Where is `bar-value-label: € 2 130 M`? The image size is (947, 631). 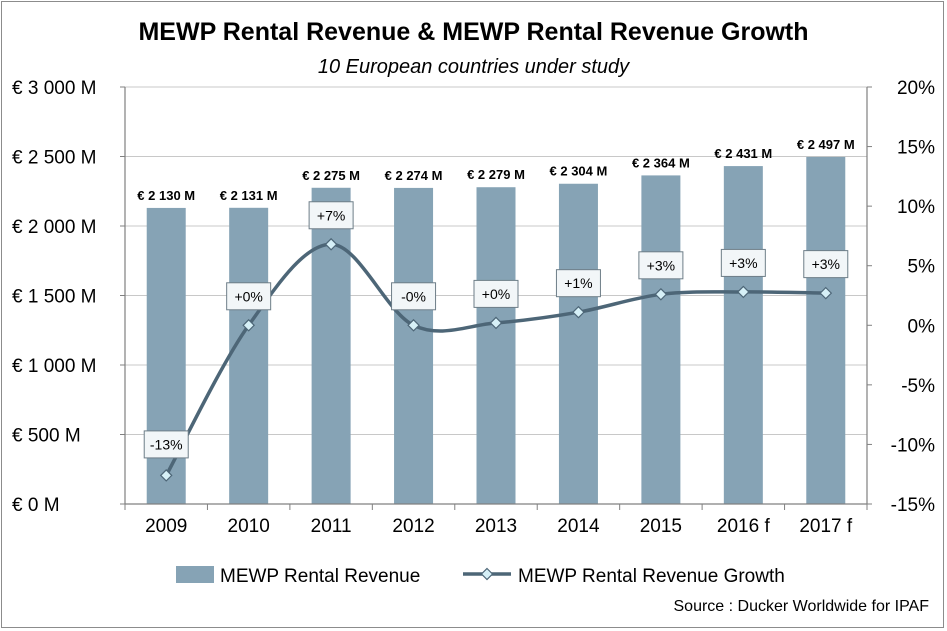 bar-value-label: € 2 130 M is located at coordinates (166, 195).